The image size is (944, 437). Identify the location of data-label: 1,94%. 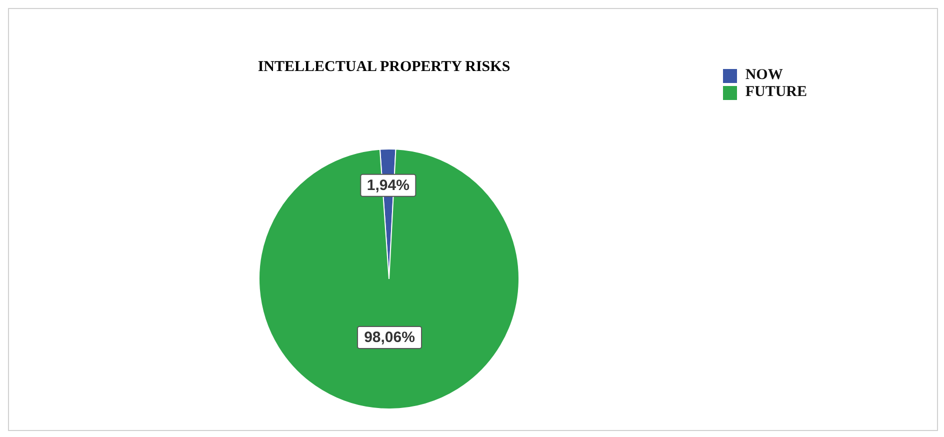
(388, 185).